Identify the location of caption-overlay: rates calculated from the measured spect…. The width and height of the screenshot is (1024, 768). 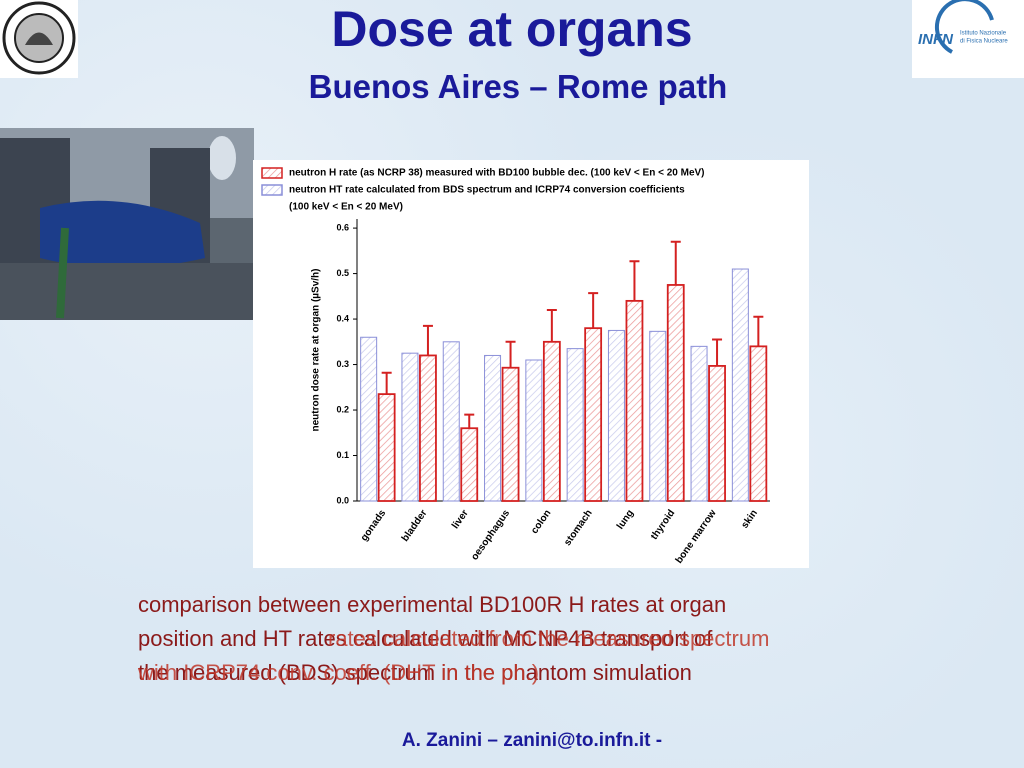
(533, 656).